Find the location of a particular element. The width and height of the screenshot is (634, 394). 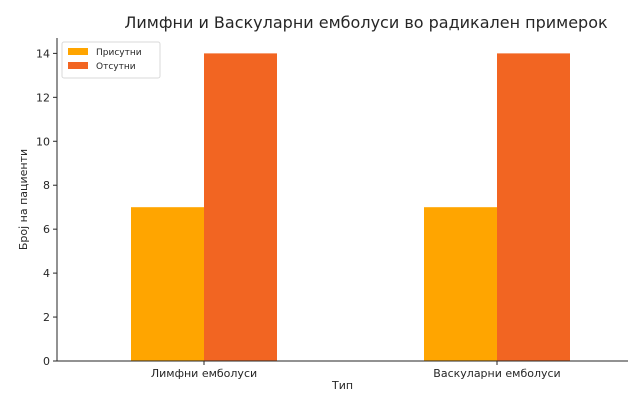

y-tick-label: 2 is located at coordinates (46, 317).